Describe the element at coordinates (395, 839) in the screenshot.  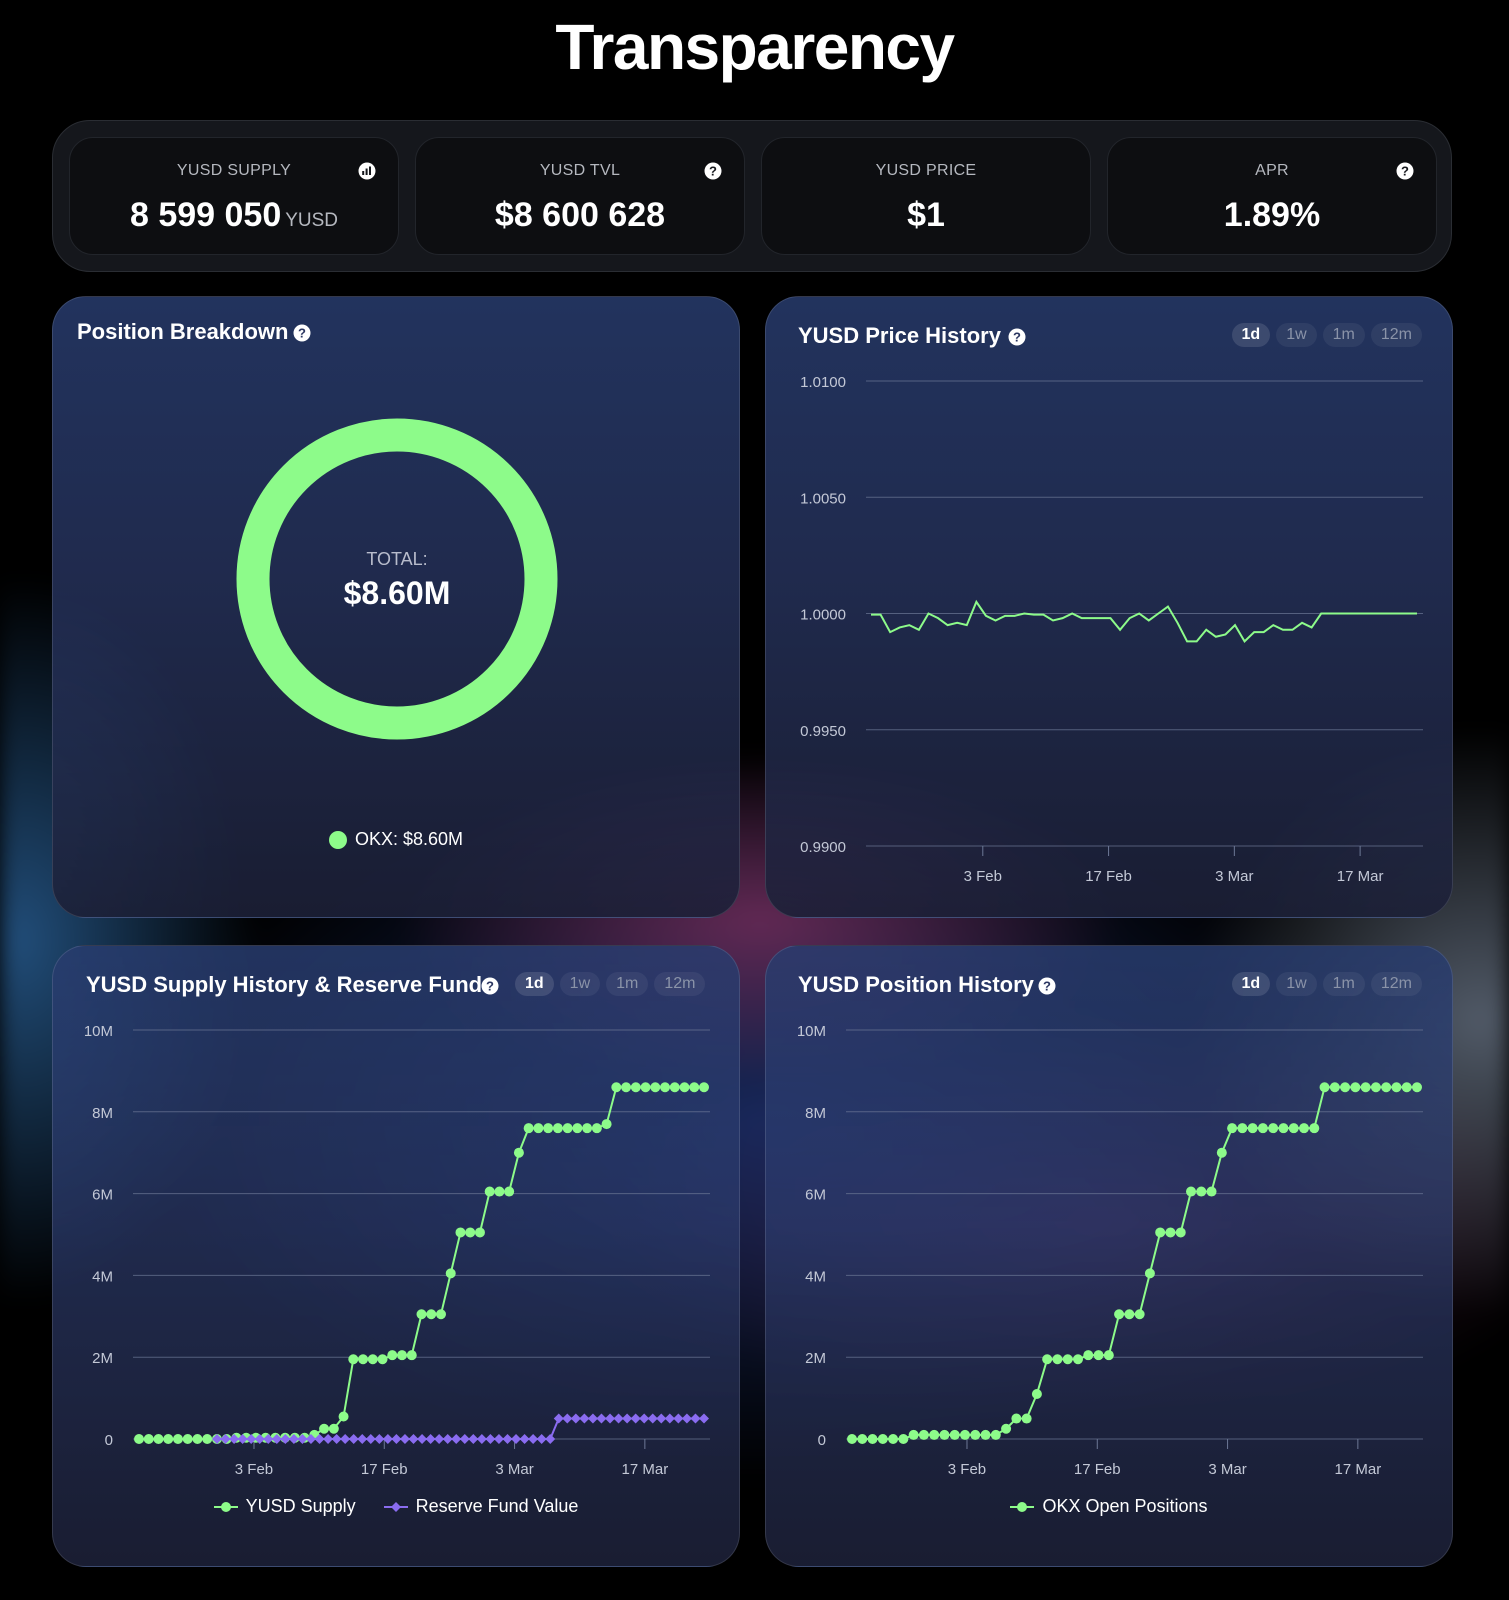
I see `legend-item-okx: OKX: $8.60M` at that location.